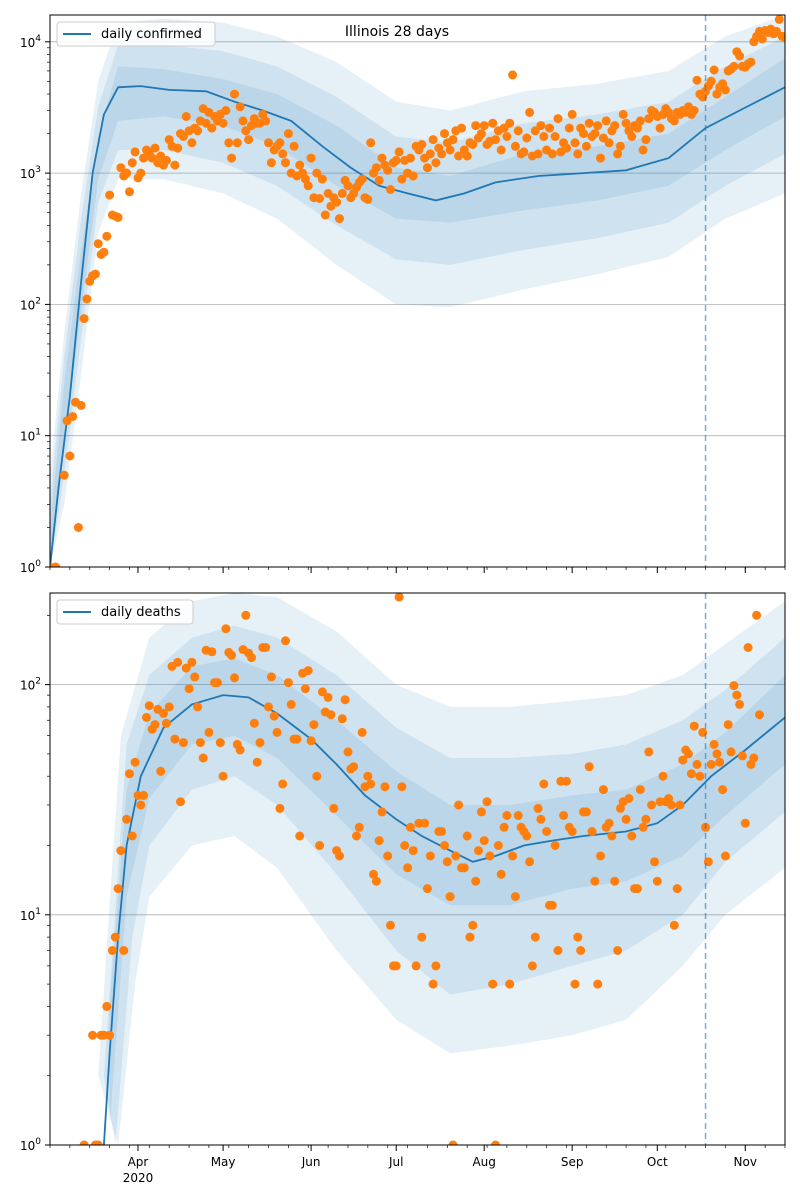  Describe the element at coordinates (138, 1178) in the screenshot. I see `x-year-label: 2020` at that location.